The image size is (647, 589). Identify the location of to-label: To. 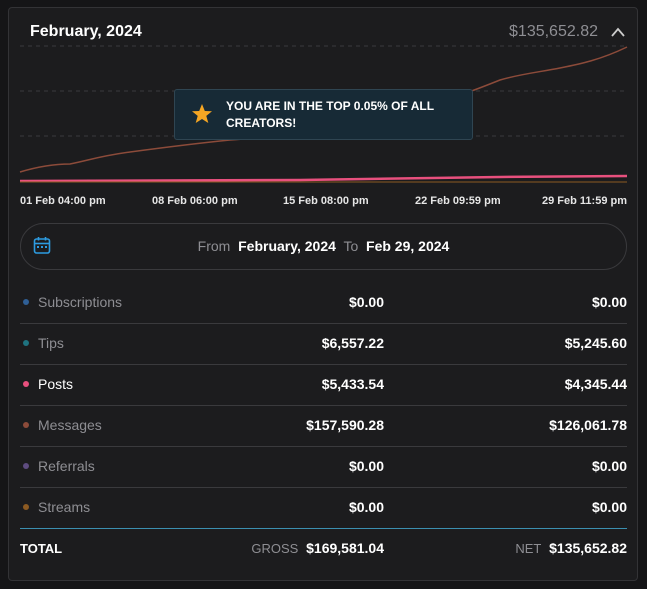
(351, 246).